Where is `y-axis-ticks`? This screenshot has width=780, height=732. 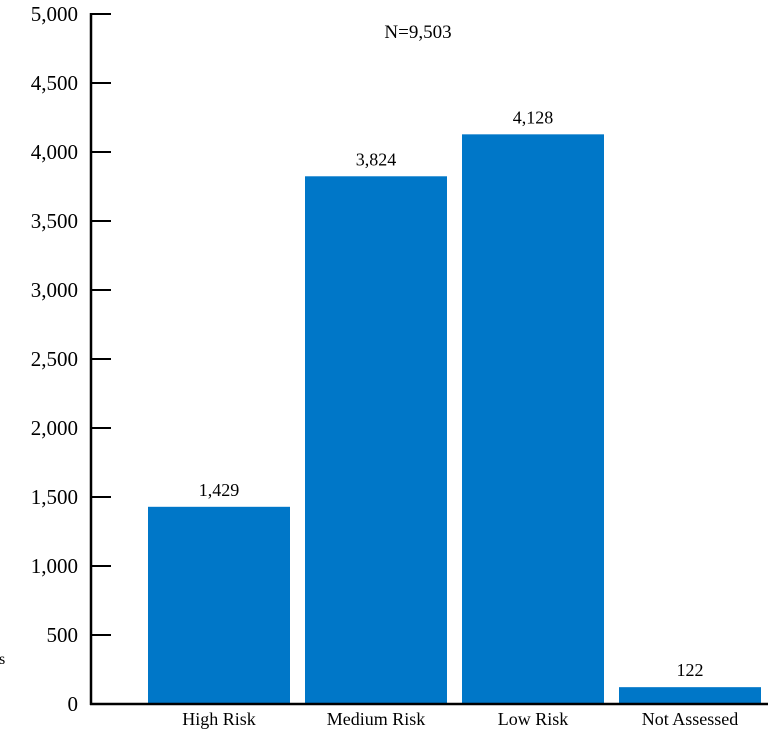
y-axis-ticks is located at coordinates (101, 359).